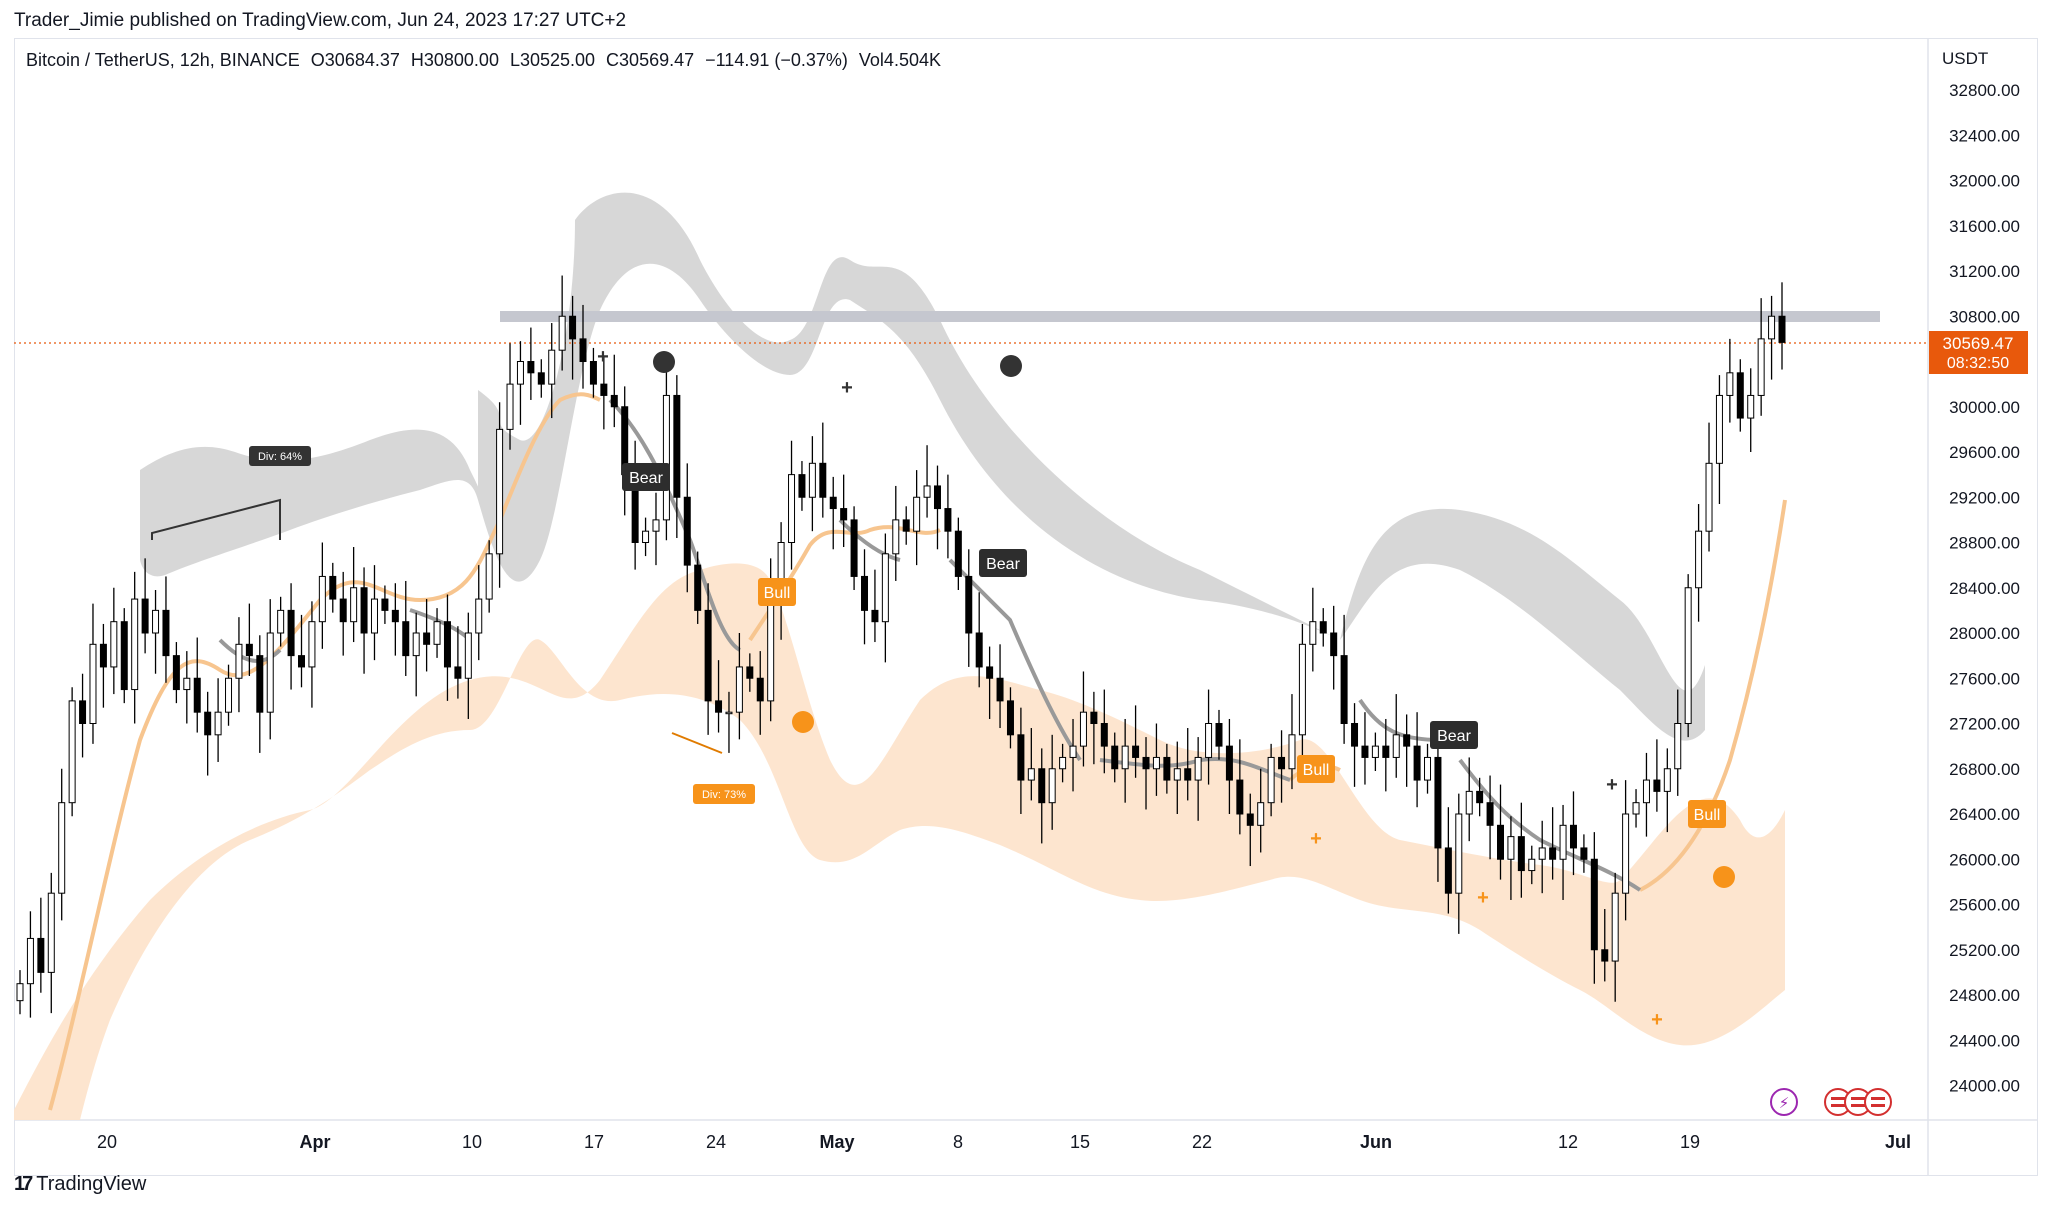 This screenshot has height=1211, width=2048. Describe the element at coordinates (1724, 877) in the screenshot. I see `bull-dot-marker` at that location.